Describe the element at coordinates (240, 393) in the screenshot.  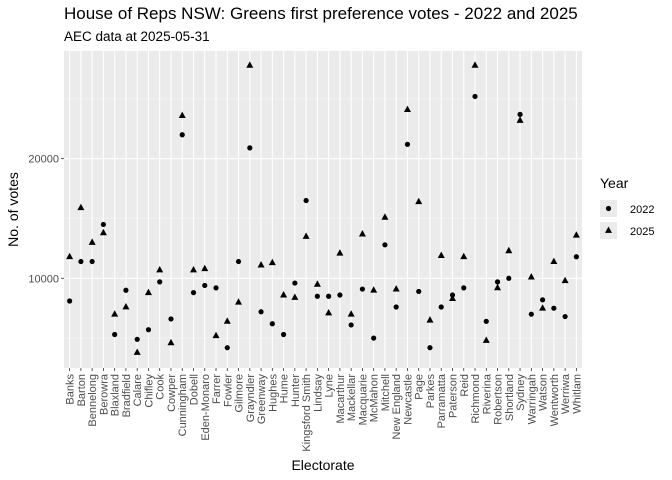
I see `x-tick-label: Gilmore` at that location.